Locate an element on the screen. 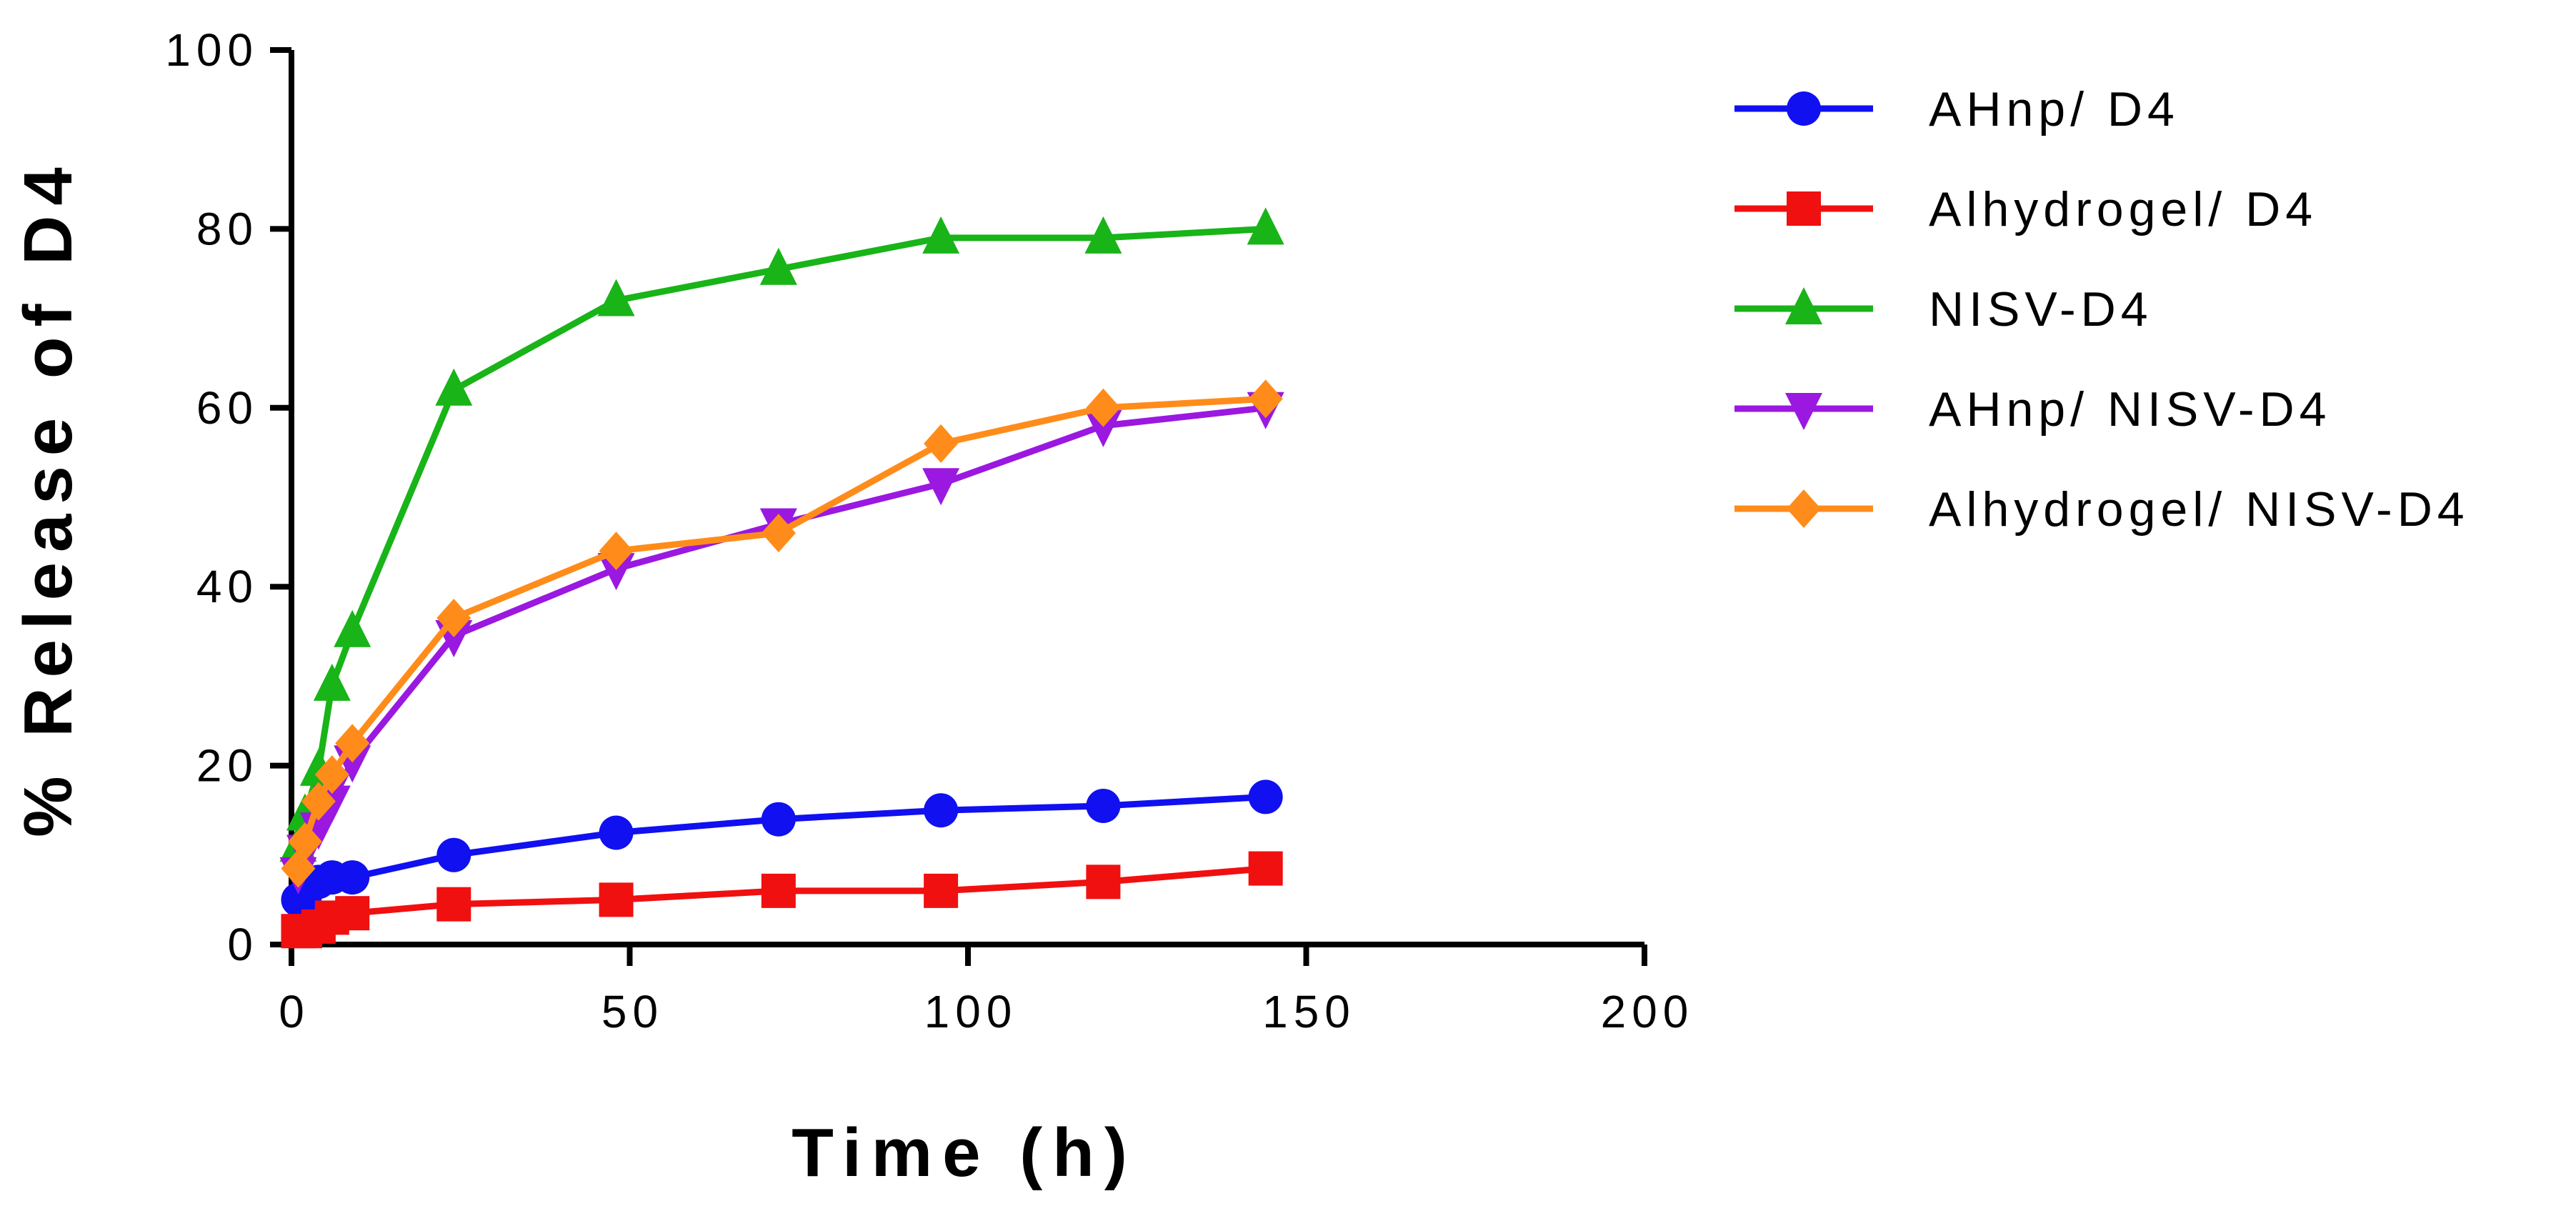 The height and width of the screenshot is (1206, 2576). x-tick-label: 50 is located at coordinates (633, 1012).